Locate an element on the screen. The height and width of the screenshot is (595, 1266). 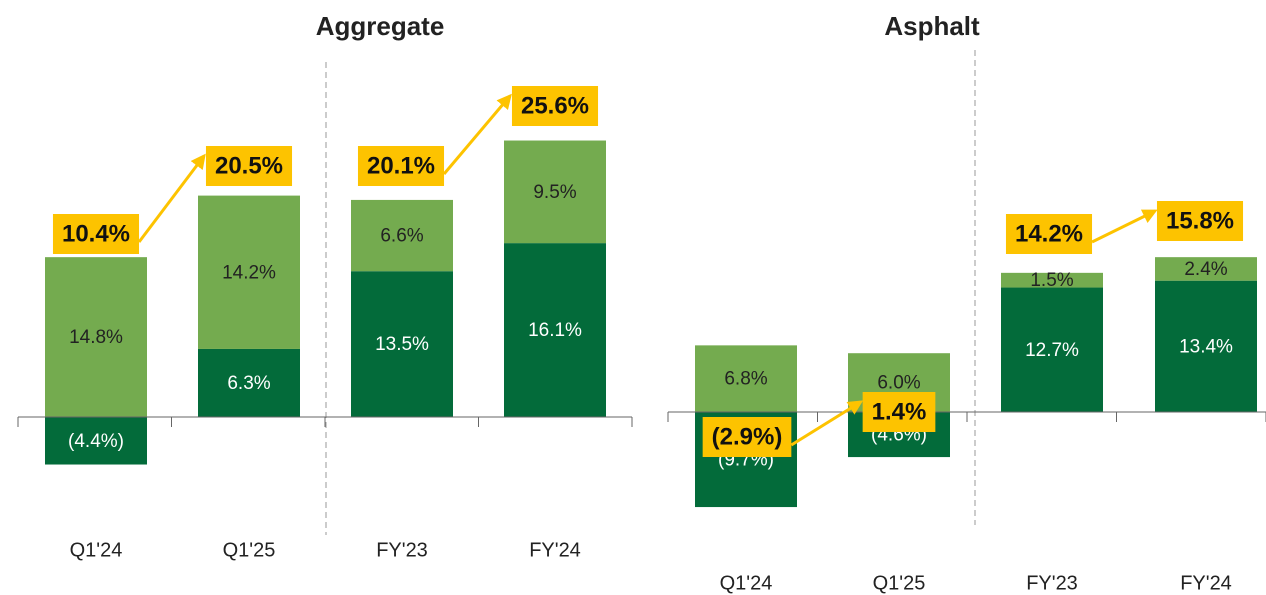
total-label: 1.4% is located at coordinates (899, 411).